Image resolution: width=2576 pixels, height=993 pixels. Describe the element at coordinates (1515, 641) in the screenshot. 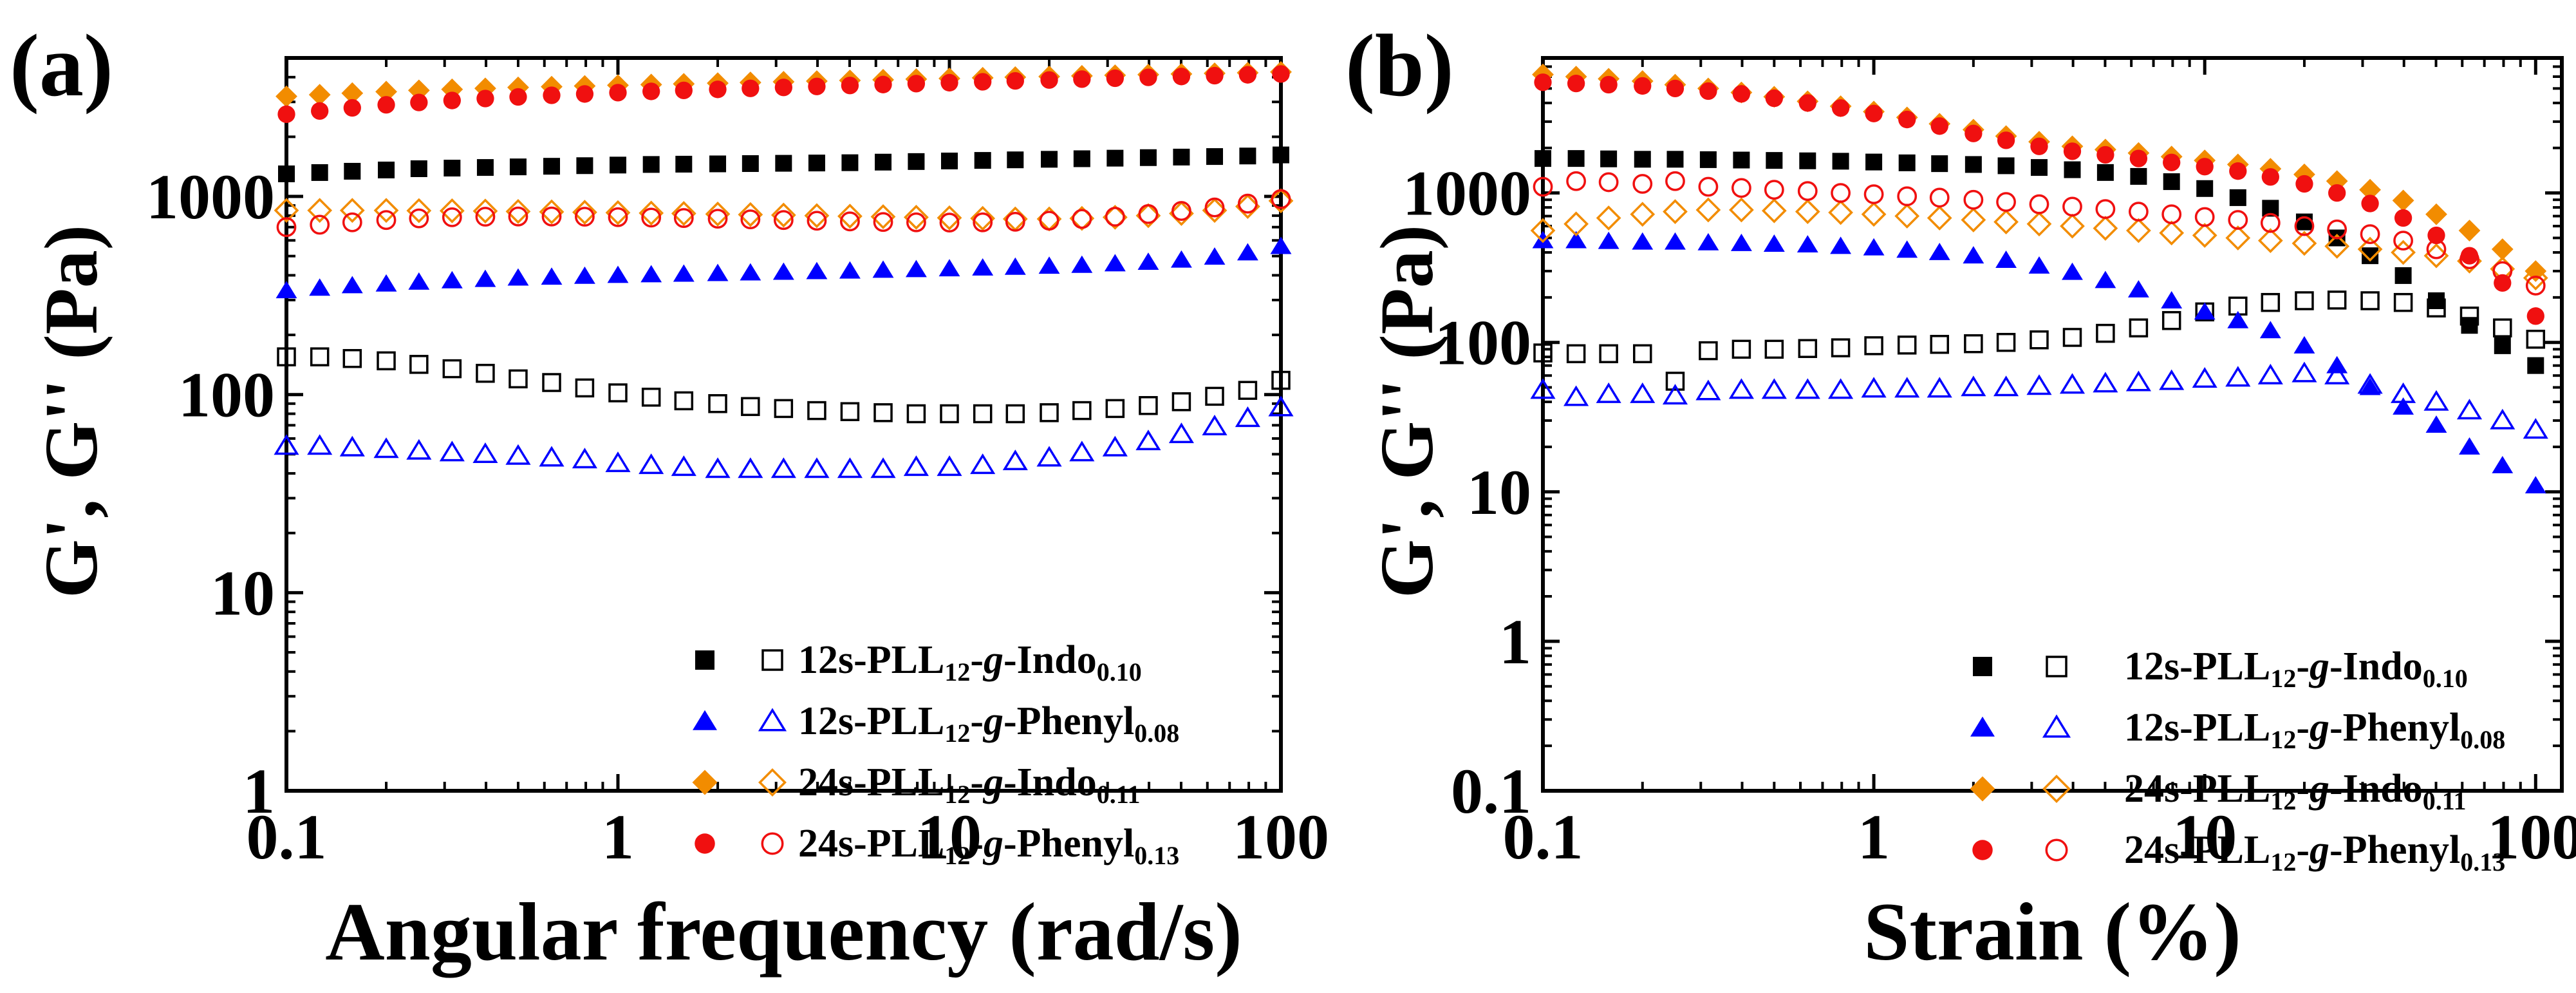

I see `y-tick-label: 1` at that location.